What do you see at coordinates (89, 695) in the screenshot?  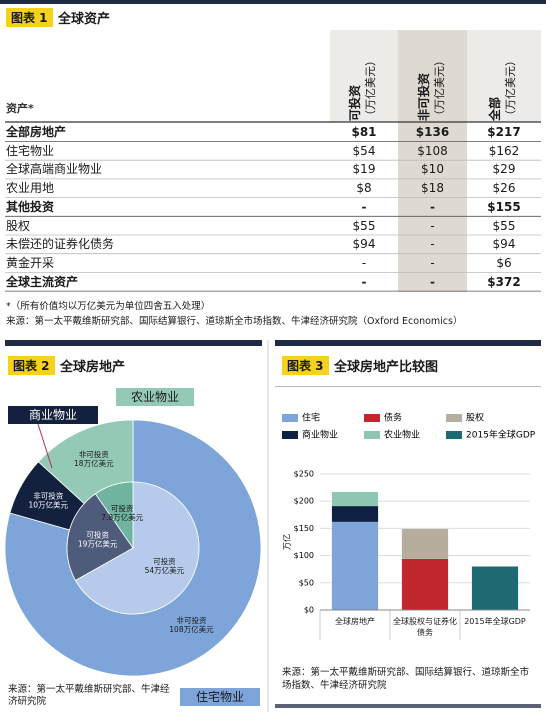 I see `chart-source: 来源：第一太平戴维斯研究部、牛津经济研究院` at bounding box center [89, 695].